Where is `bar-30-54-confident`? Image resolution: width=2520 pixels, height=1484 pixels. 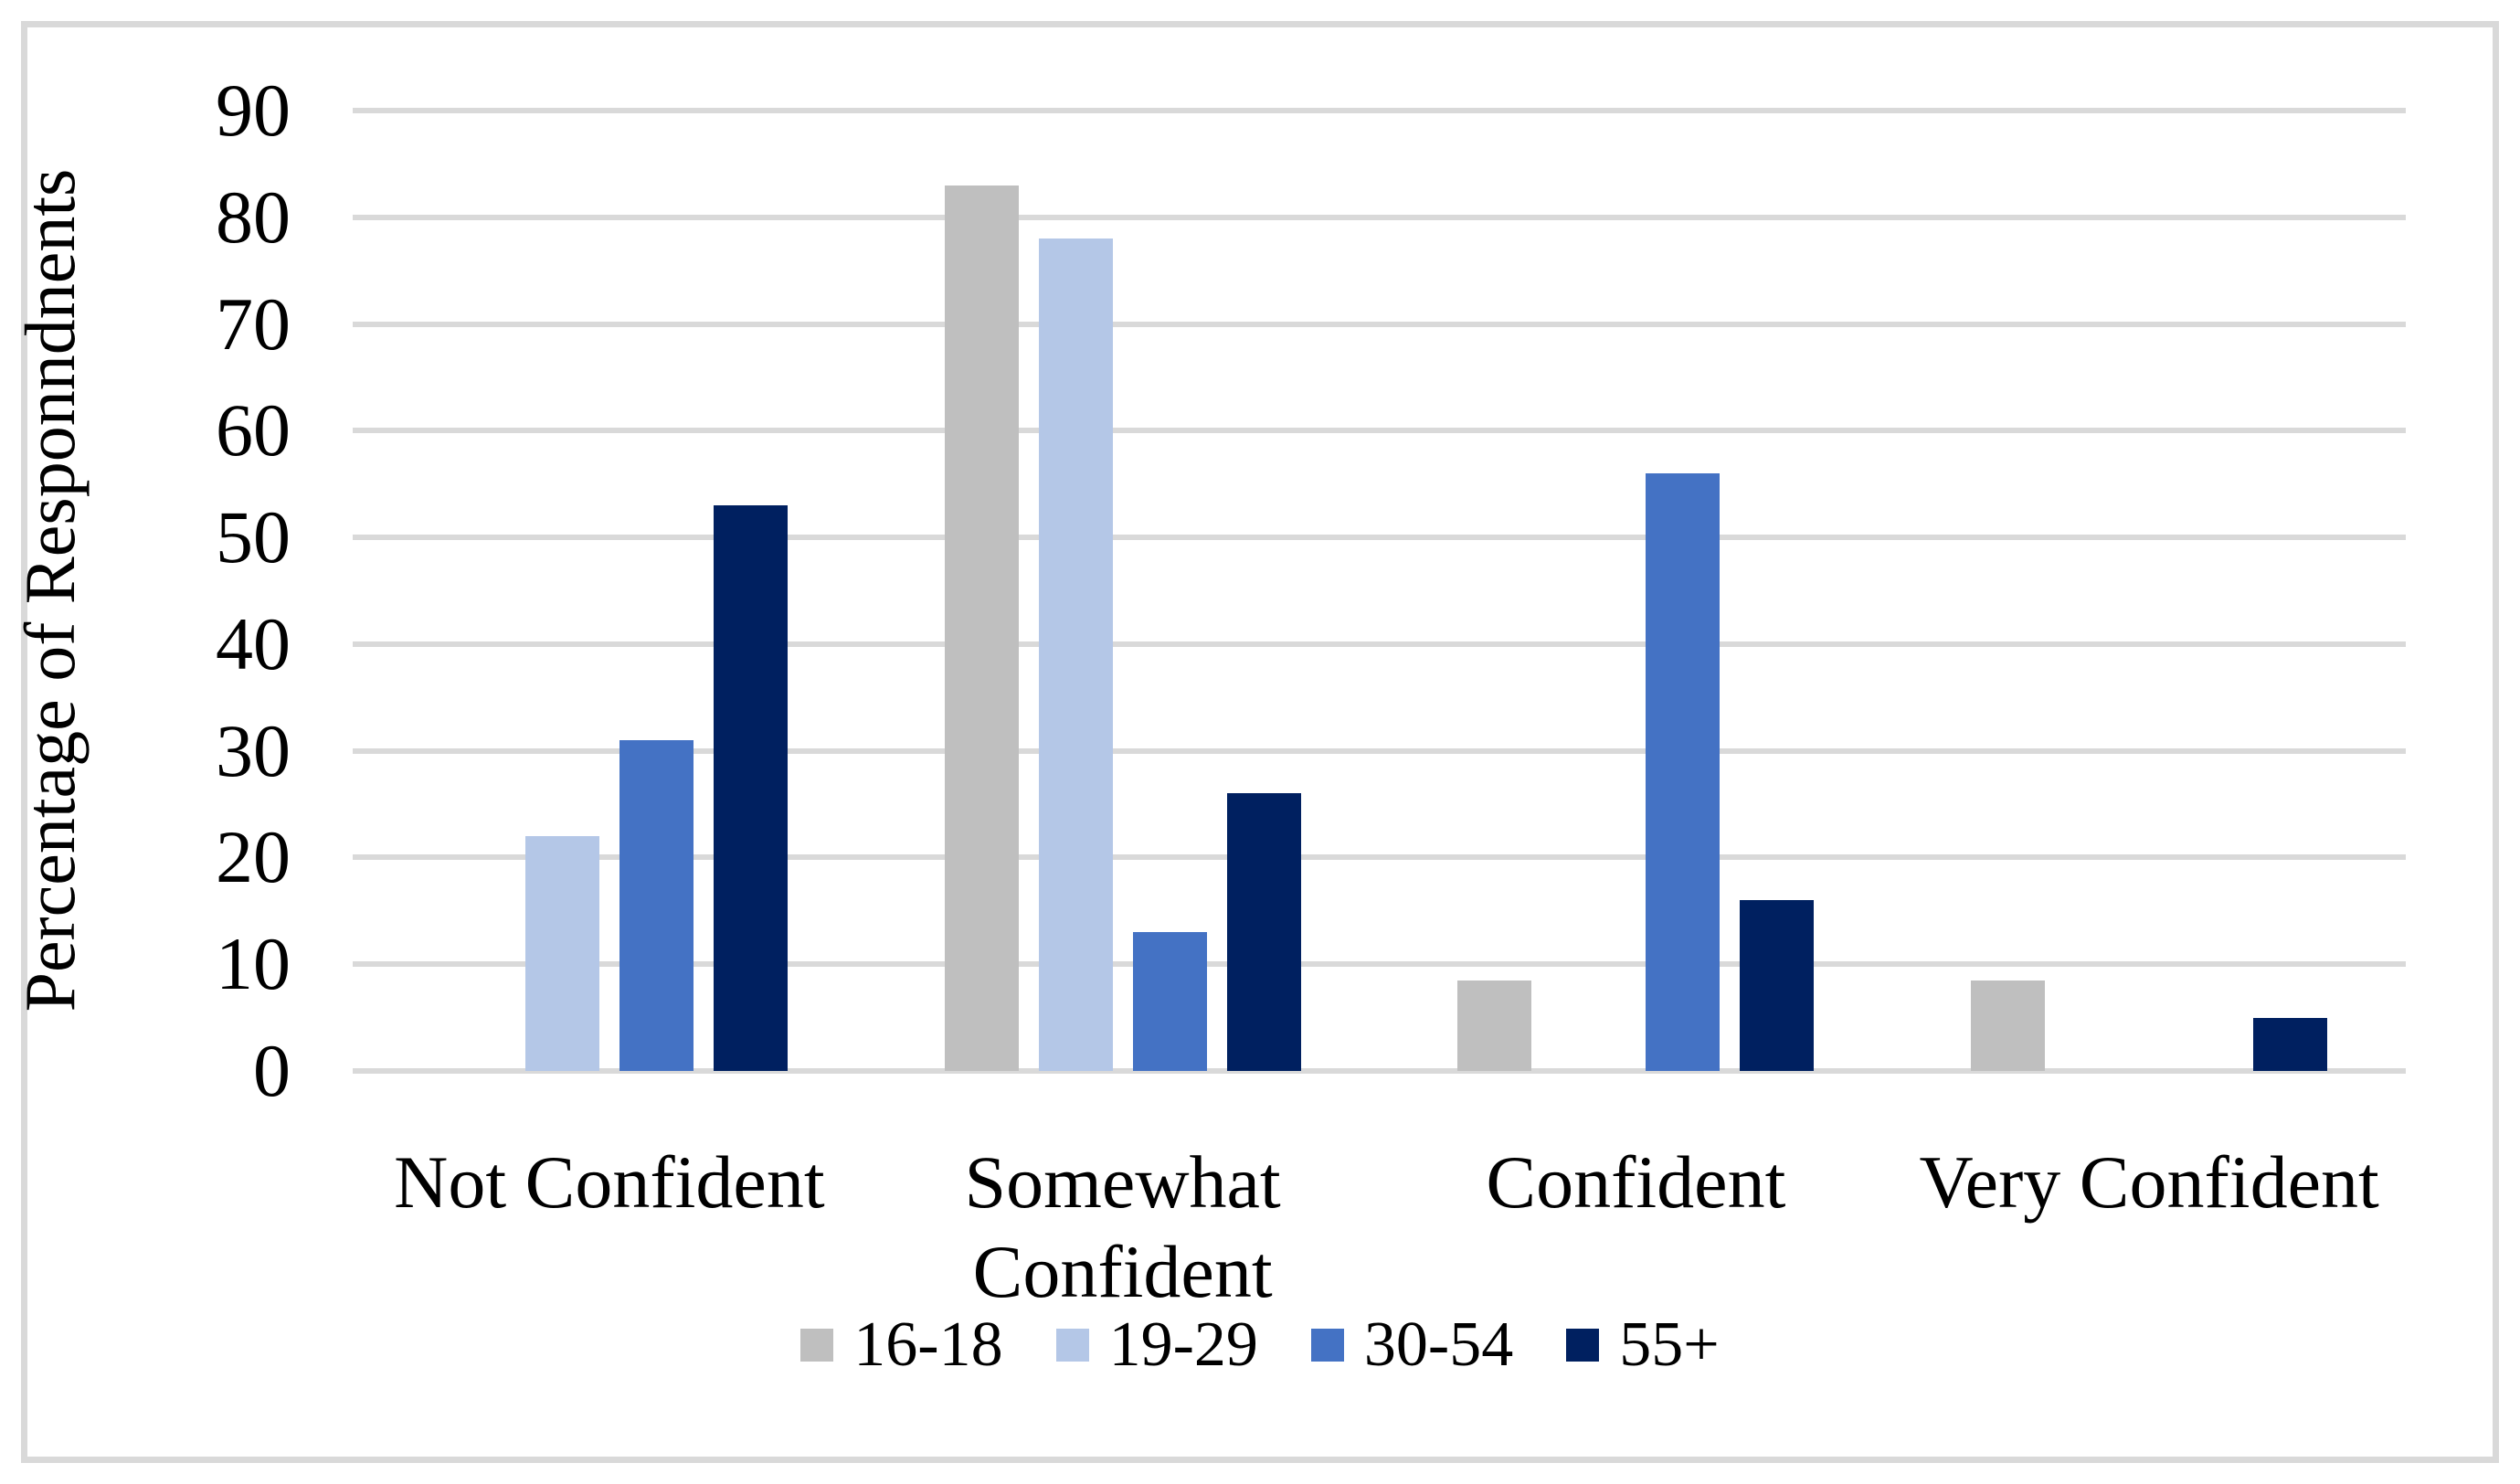 bar-30-54-confident is located at coordinates (1684, 772).